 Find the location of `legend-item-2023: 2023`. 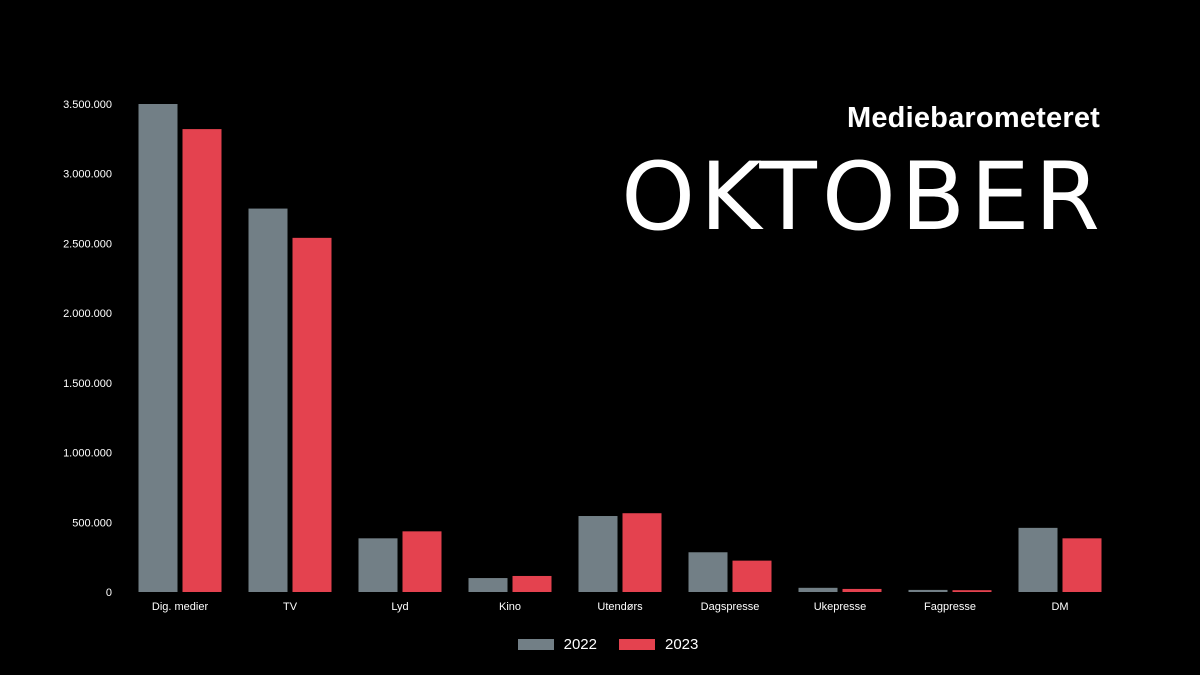

legend-item-2023: 2023 is located at coordinates (658, 644).